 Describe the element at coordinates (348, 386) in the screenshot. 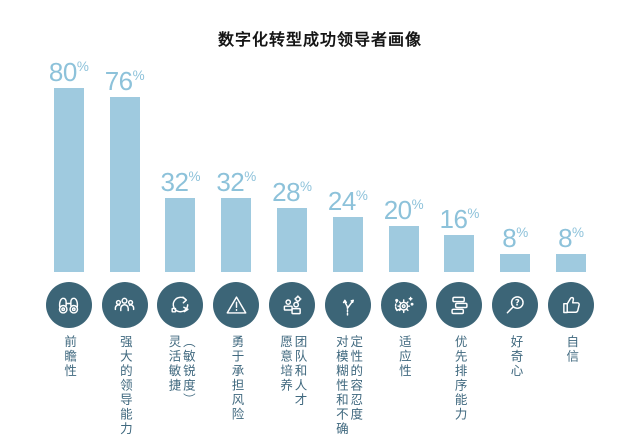

I see `category-label: 对模糊性和不确 定性的容忍度` at that location.